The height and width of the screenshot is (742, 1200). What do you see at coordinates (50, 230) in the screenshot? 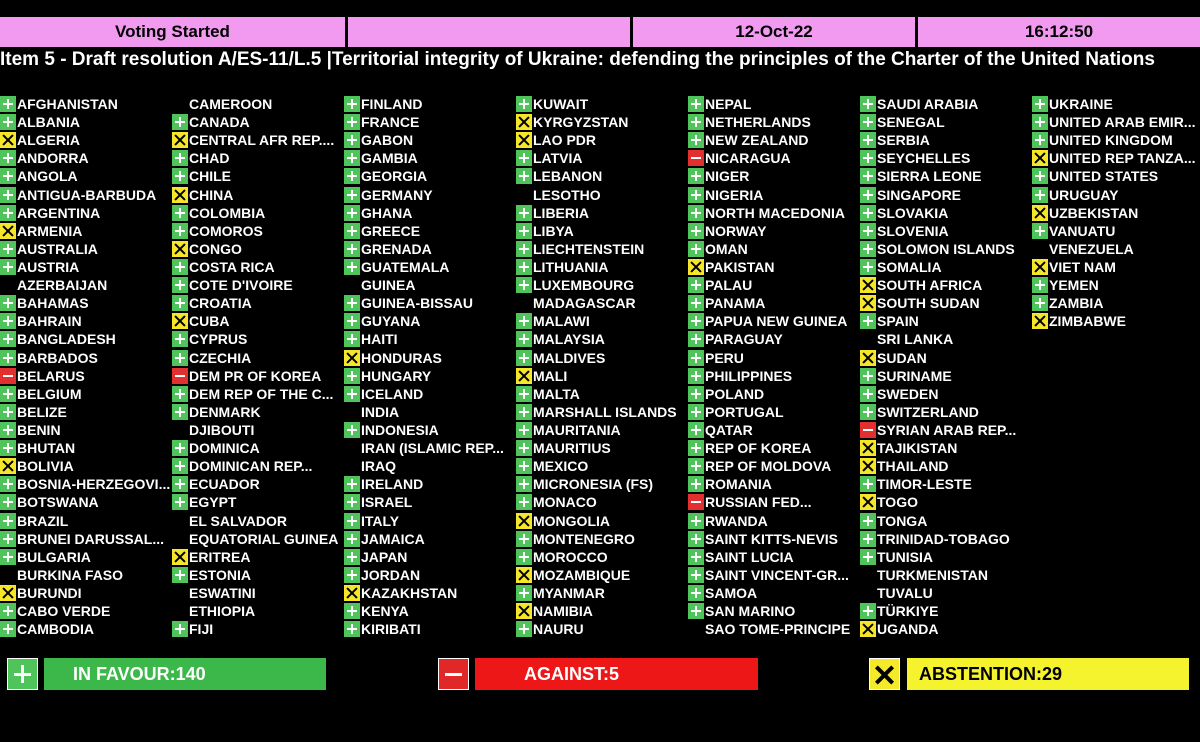
I see `country-name: ARMENIA` at bounding box center [50, 230].